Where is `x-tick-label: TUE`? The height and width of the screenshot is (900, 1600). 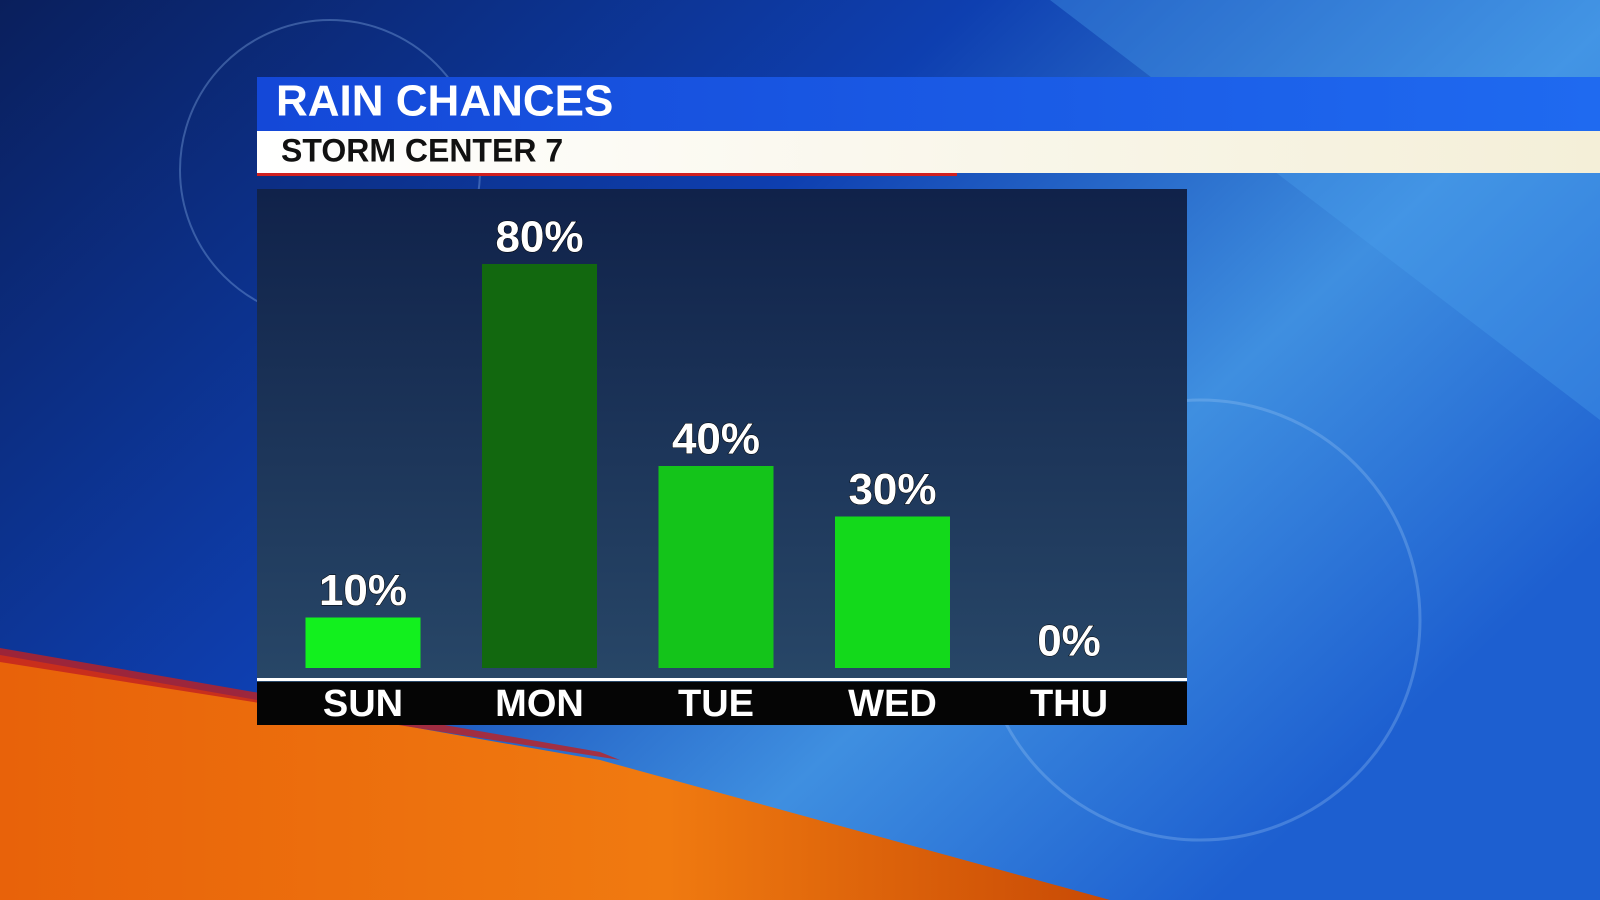 x-tick-label: TUE is located at coordinates (716, 704).